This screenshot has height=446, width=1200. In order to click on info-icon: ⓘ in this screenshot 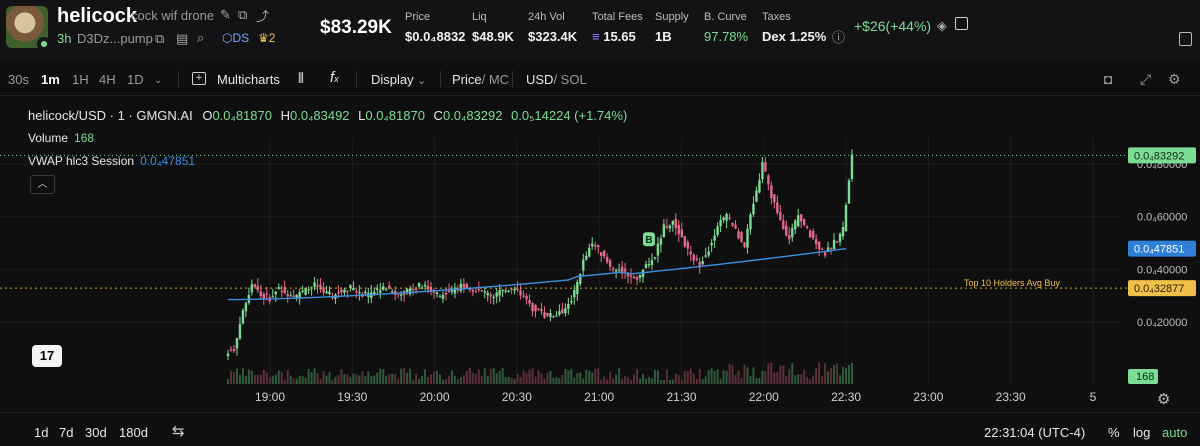, I will do `click(839, 37)`.